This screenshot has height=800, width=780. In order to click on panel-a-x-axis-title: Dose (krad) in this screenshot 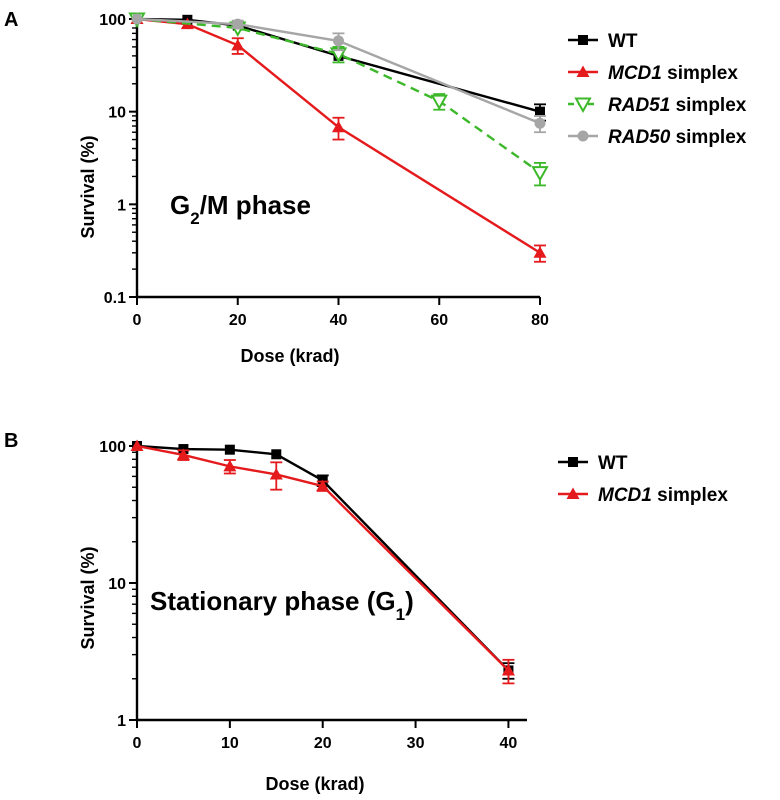, I will do `click(289, 356)`.